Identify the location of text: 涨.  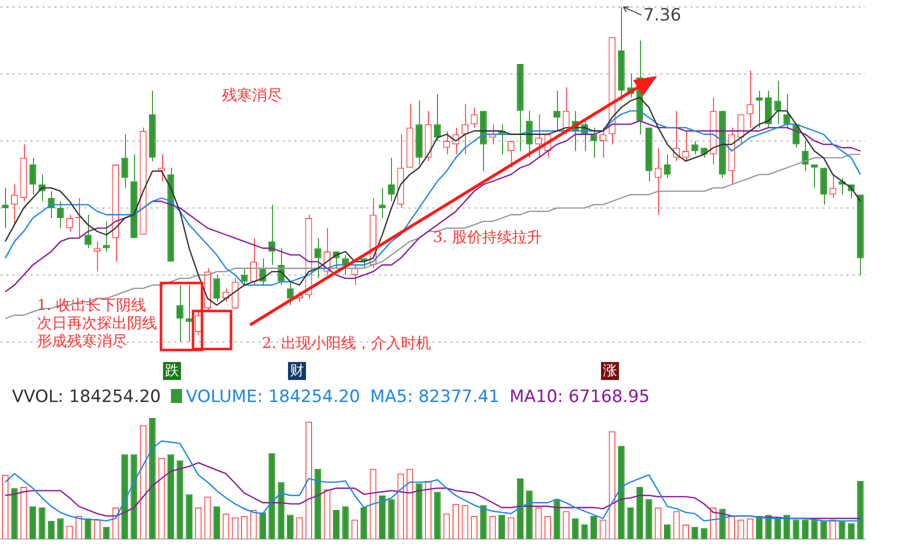
(610, 371).